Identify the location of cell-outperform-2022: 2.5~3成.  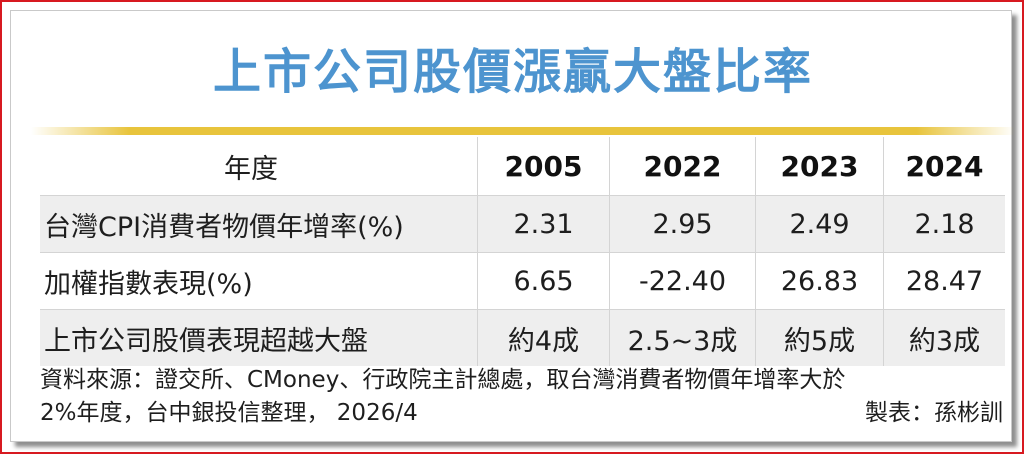
(682, 338).